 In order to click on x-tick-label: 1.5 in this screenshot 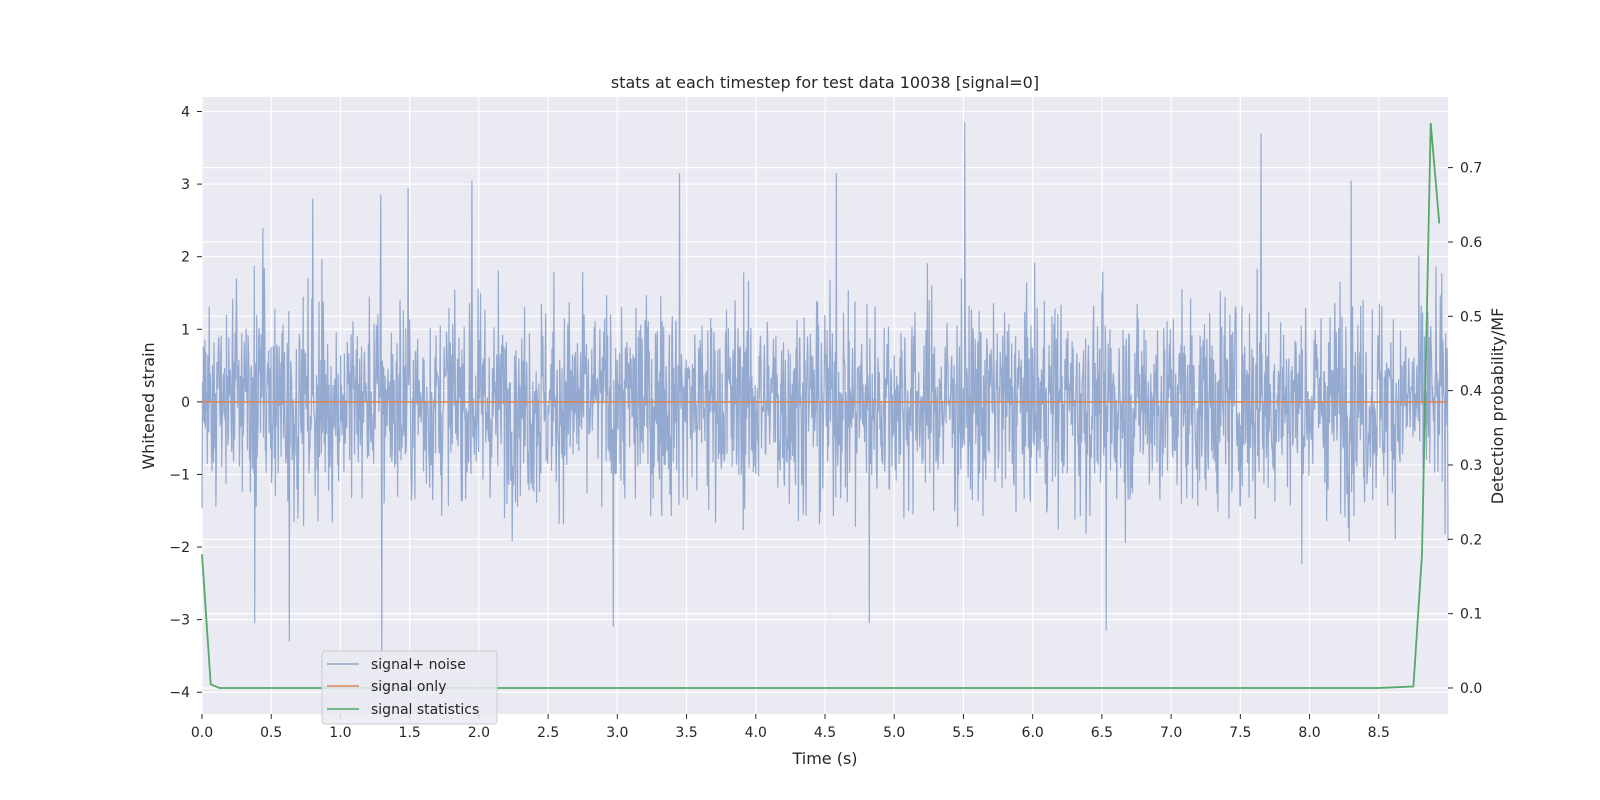, I will do `click(410, 733)`.